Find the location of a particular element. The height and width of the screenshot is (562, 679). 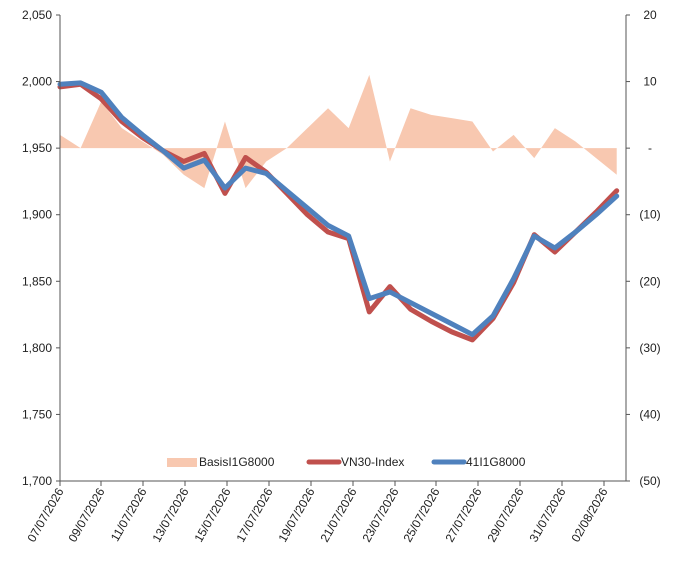

legend: BasisI1G8000 VN30-Index 41I1G8000 is located at coordinates (346, 462).